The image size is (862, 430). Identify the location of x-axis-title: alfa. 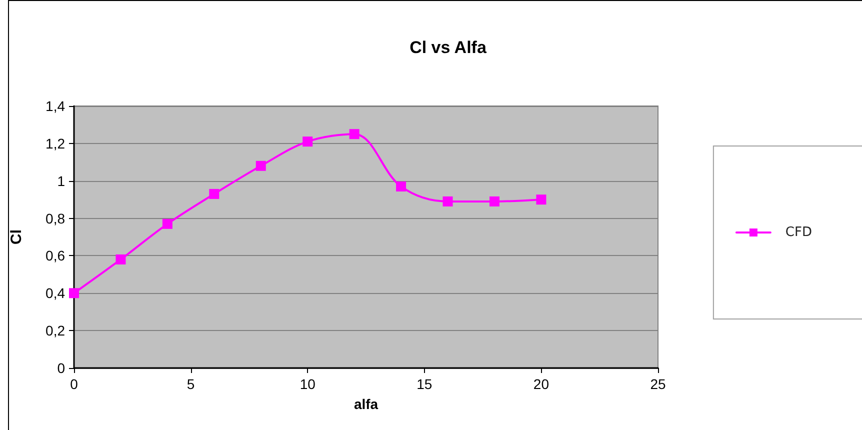
(366, 404).